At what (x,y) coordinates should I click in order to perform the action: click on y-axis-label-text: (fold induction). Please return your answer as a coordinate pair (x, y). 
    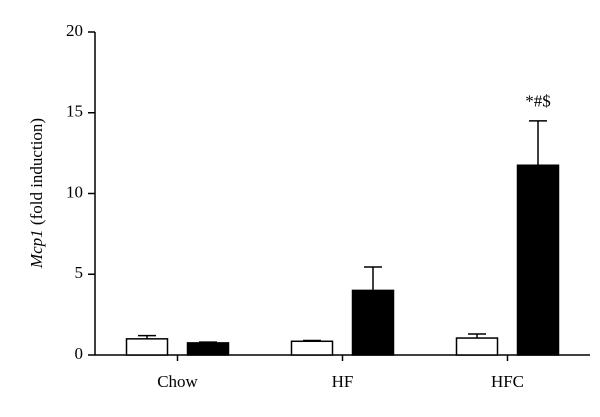
    Looking at the image, I should click on (36, 171).